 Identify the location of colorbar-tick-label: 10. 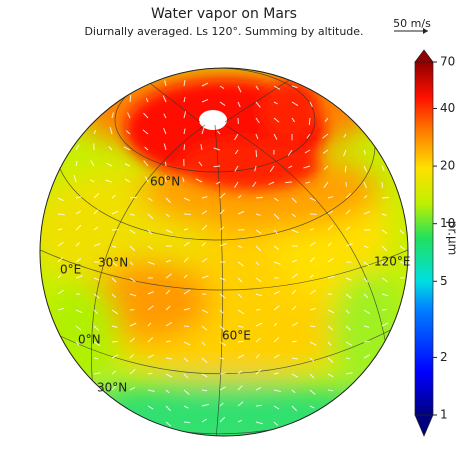
(447, 223).